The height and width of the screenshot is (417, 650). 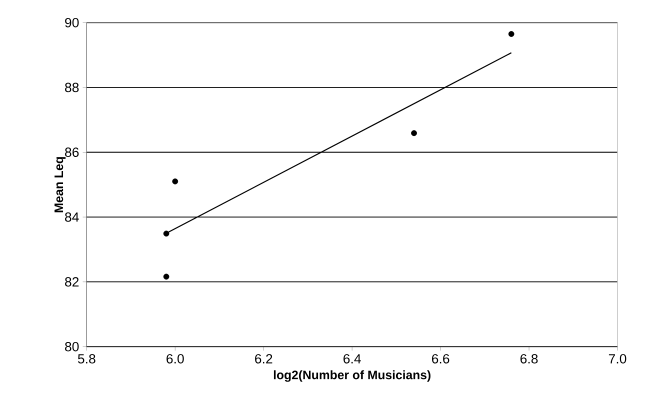 What do you see at coordinates (72, 217) in the screenshot?
I see `y-tick-label: 84` at bounding box center [72, 217].